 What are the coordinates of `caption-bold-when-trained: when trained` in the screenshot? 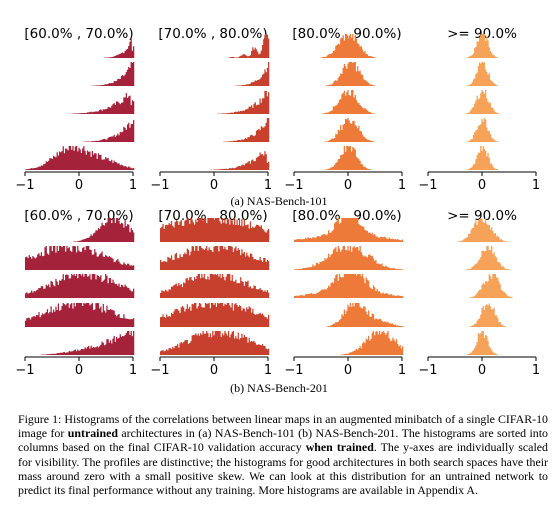 It's located at (339, 447).